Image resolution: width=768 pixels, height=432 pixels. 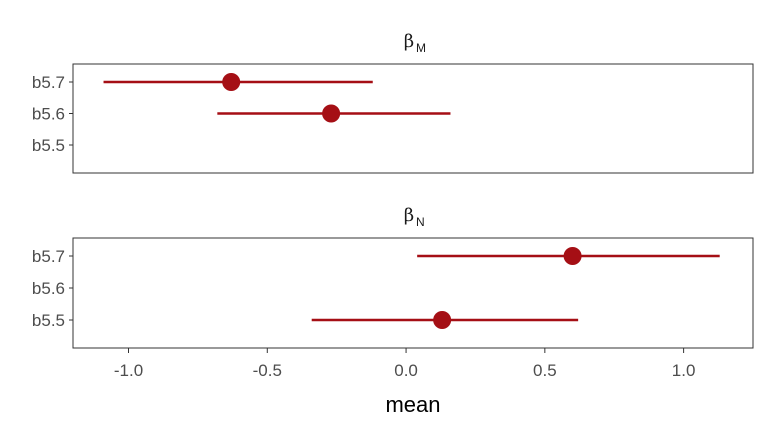 I want to click on x-tick-label: -1.0, so click(x=128, y=370).